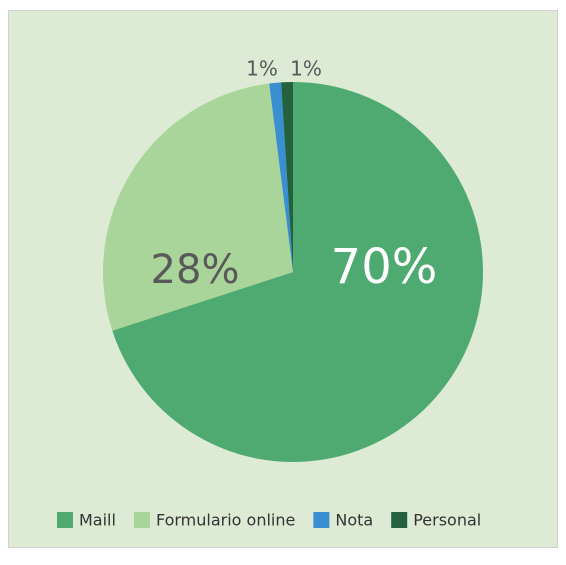 The image size is (566, 565). What do you see at coordinates (384, 267) in the screenshot?
I see `data-label: 70%` at bounding box center [384, 267].